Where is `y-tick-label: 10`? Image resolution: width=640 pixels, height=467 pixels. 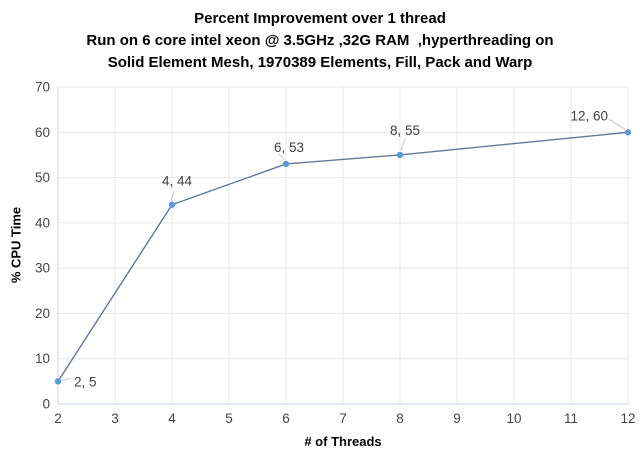
y-tick-label: 10 is located at coordinates (42, 358).